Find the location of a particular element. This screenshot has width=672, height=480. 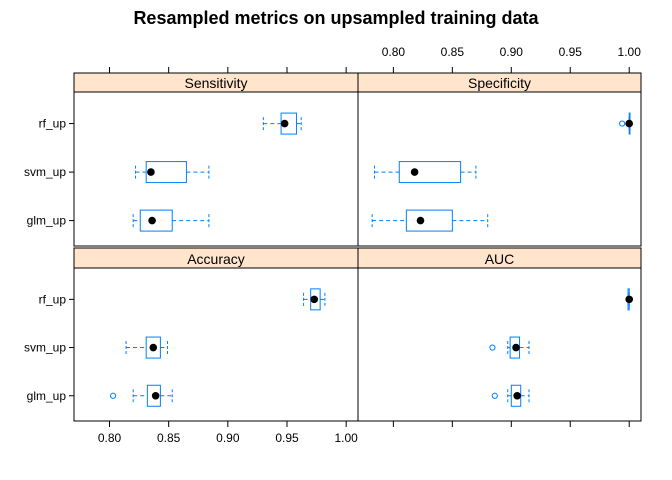

panel-strip-label: AUC is located at coordinates (500, 259).